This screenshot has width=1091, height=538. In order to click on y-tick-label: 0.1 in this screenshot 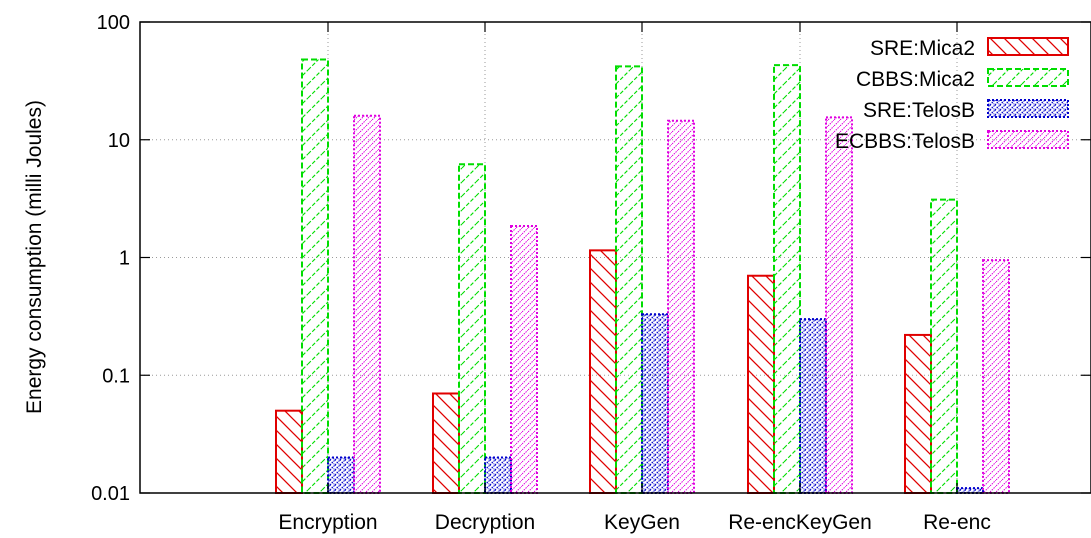, I will do `click(116, 376)`.